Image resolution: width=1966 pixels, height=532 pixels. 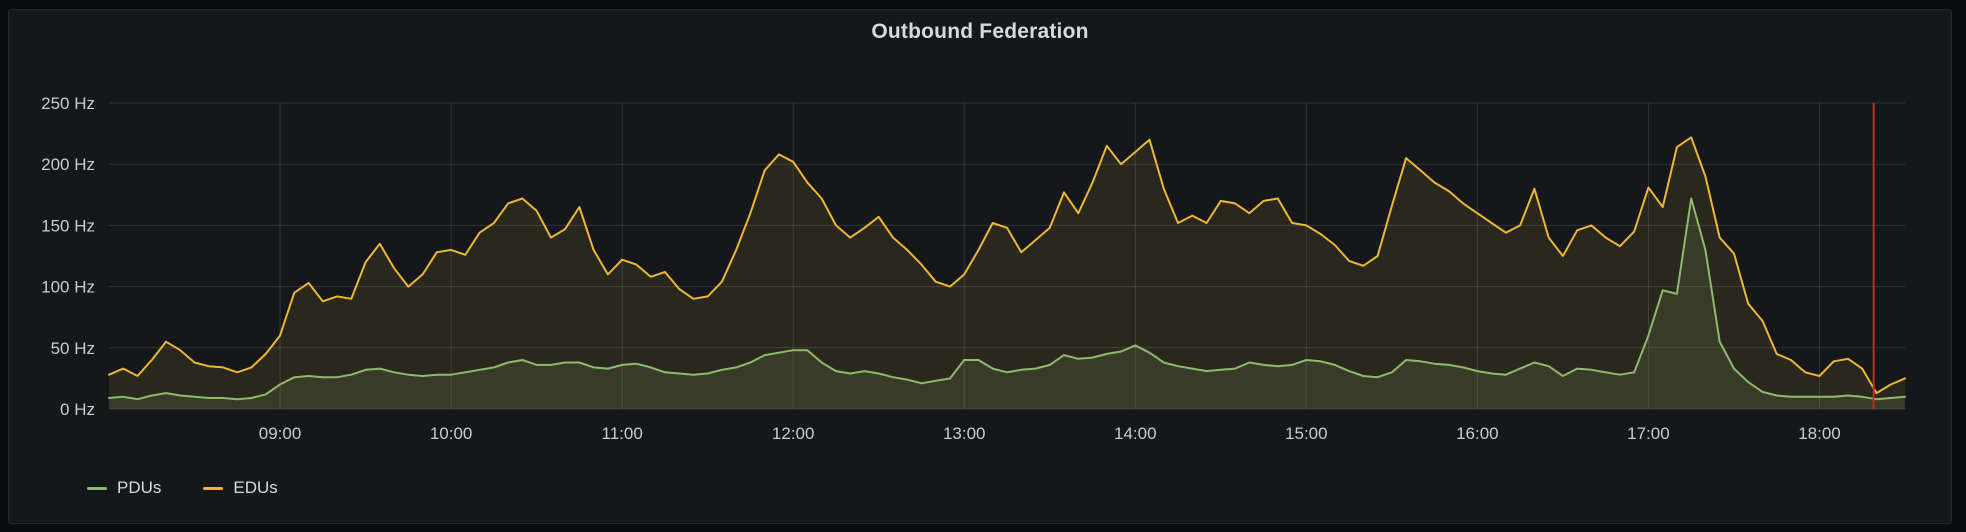 I want to click on x-tick-label: 15:00, so click(x=1306, y=433).